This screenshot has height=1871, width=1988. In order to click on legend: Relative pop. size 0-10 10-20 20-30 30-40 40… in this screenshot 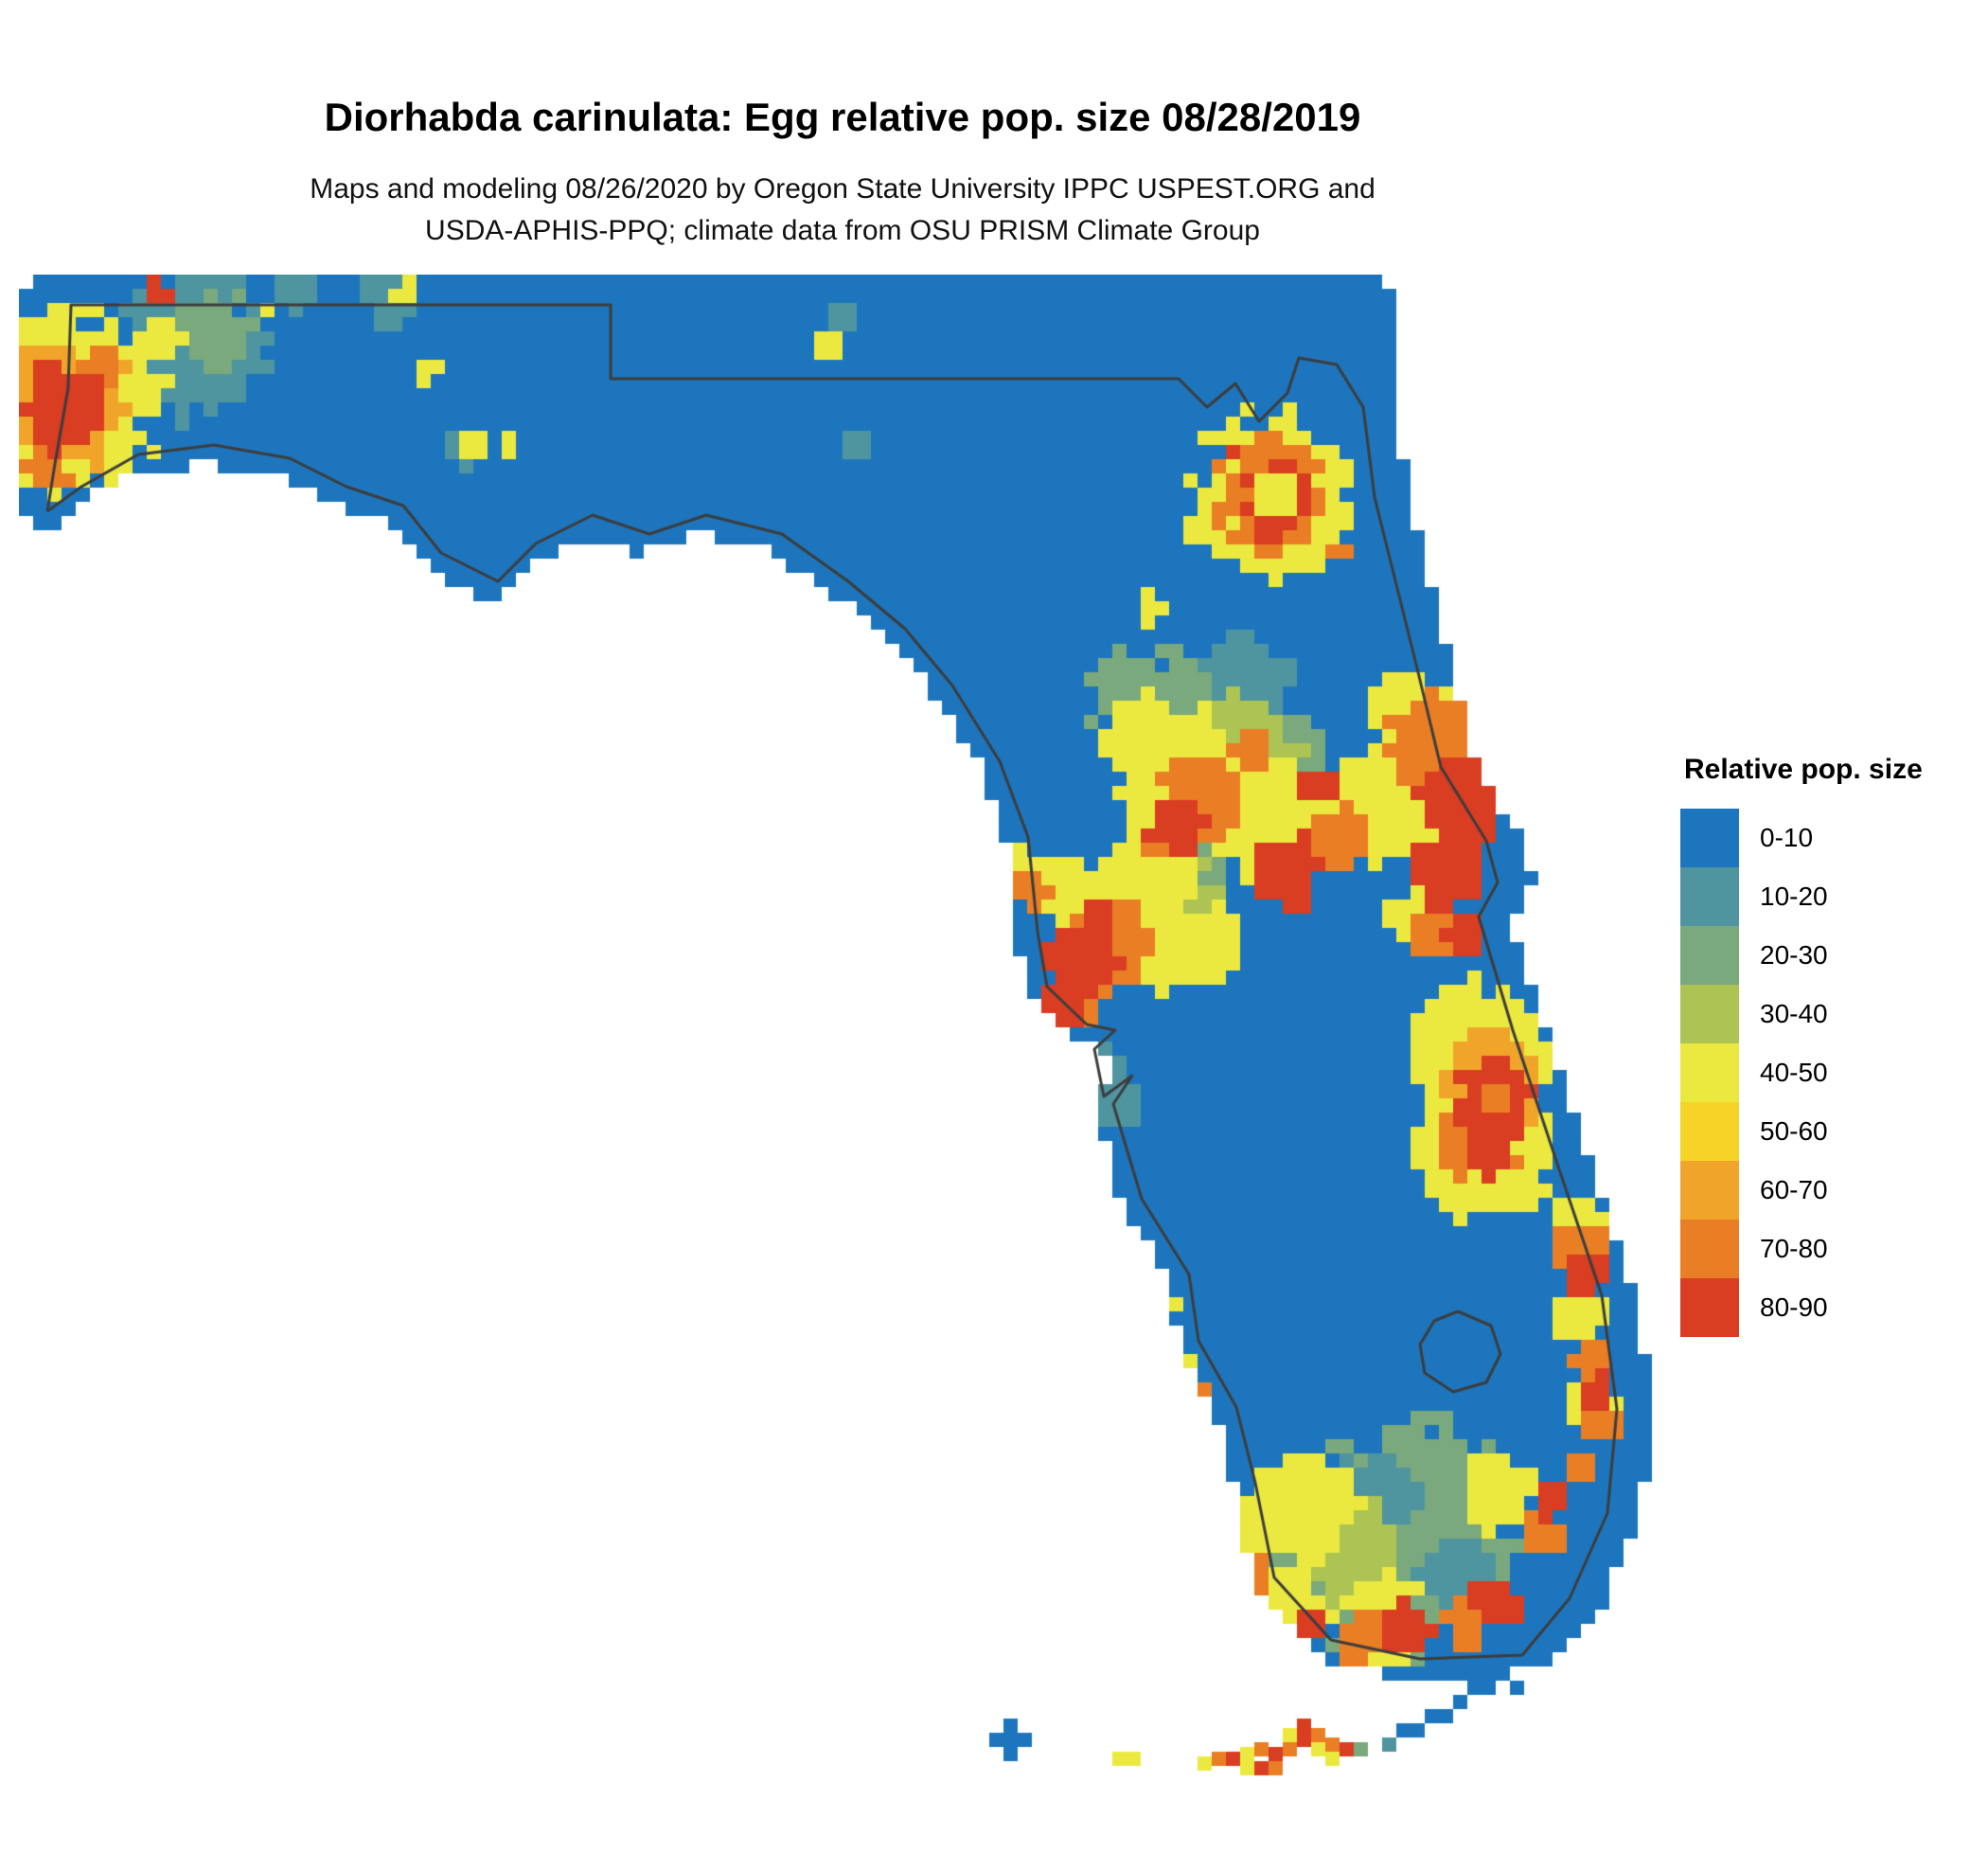, I will do `click(1831, 1045)`.